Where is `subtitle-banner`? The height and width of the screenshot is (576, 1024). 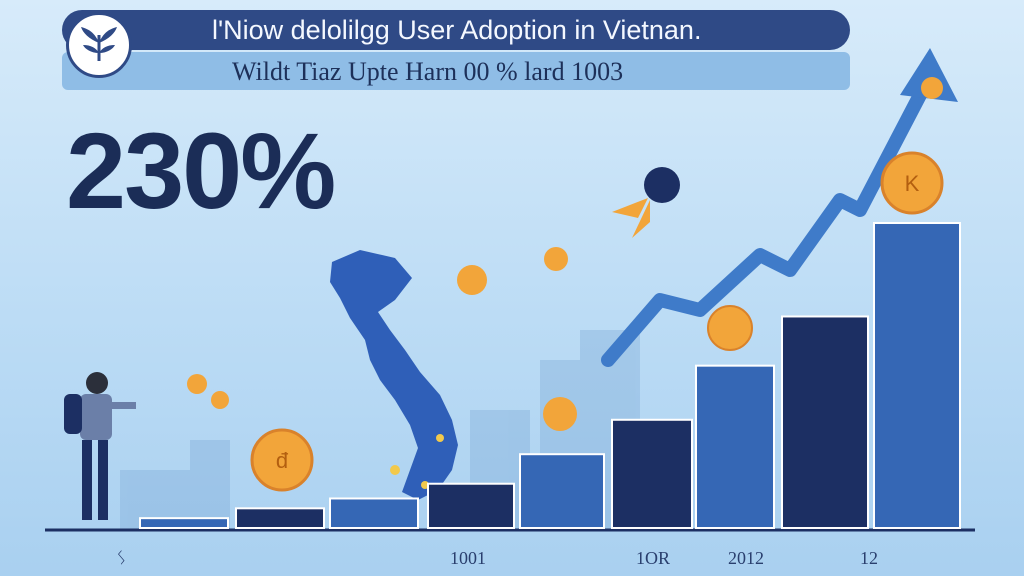 subtitle-banner is located at coordinates (456, 71).